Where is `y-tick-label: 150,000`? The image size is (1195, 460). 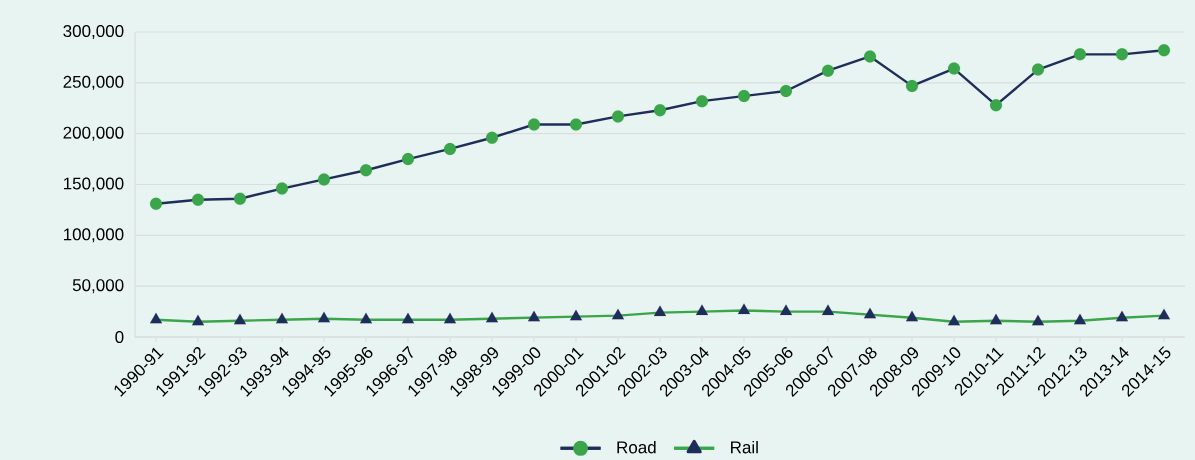 y-tick-label: 150,000 is located at coordinates (93, 184).